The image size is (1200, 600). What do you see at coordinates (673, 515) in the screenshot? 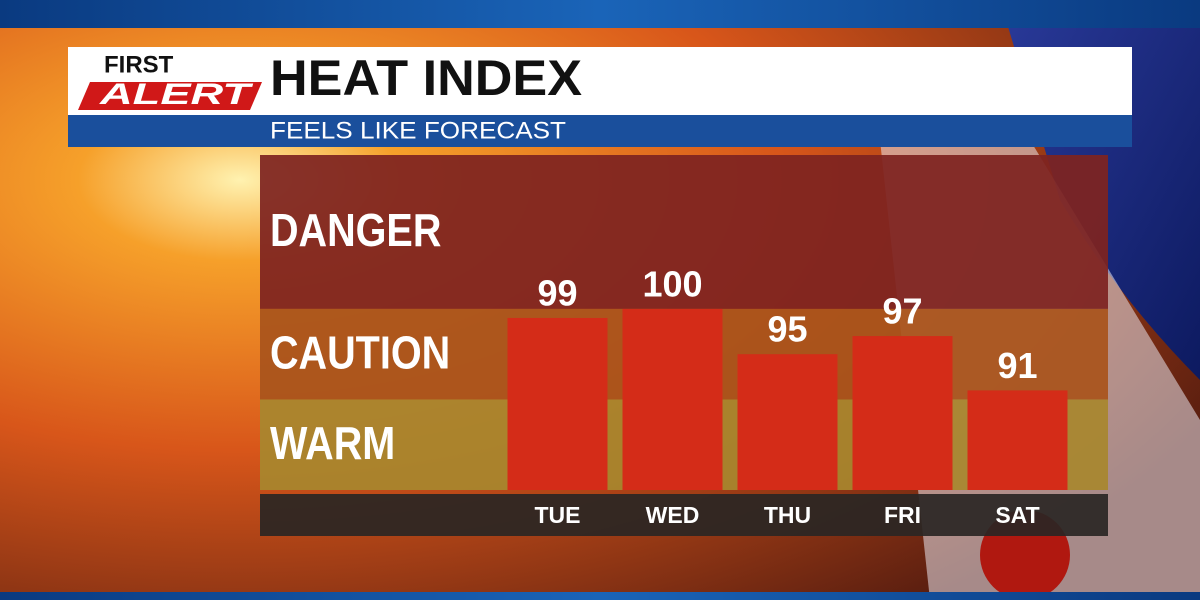
I see `x-tick-label: WED` at bounding box center [673, 515].